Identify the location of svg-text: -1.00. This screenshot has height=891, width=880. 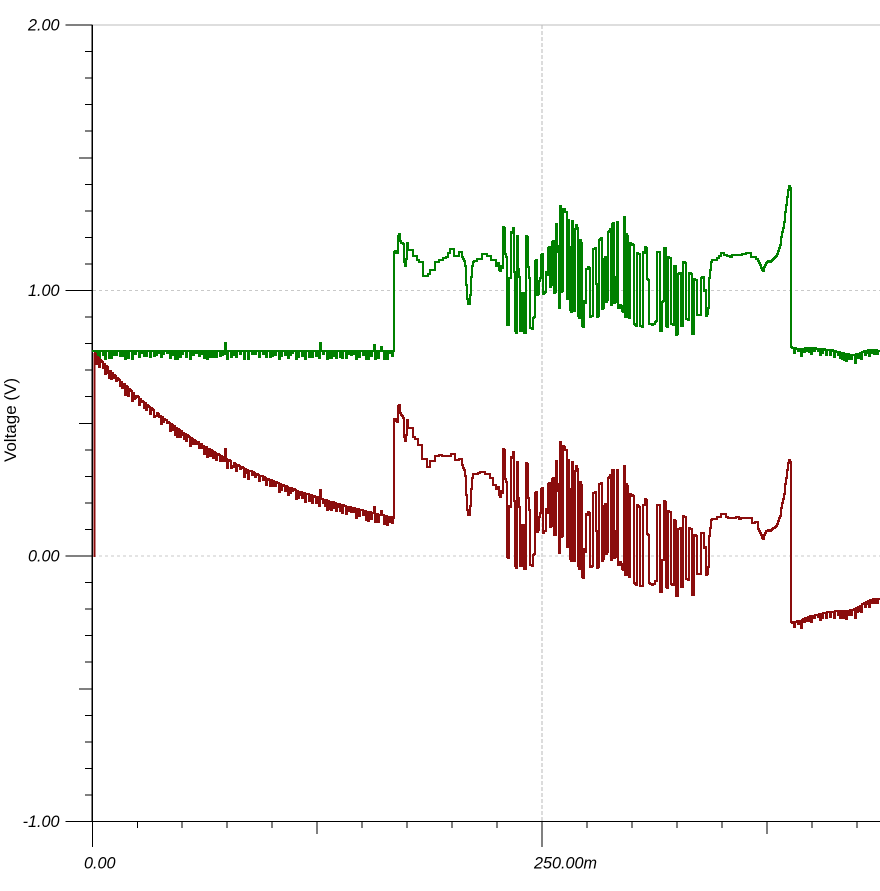
(41, 822).